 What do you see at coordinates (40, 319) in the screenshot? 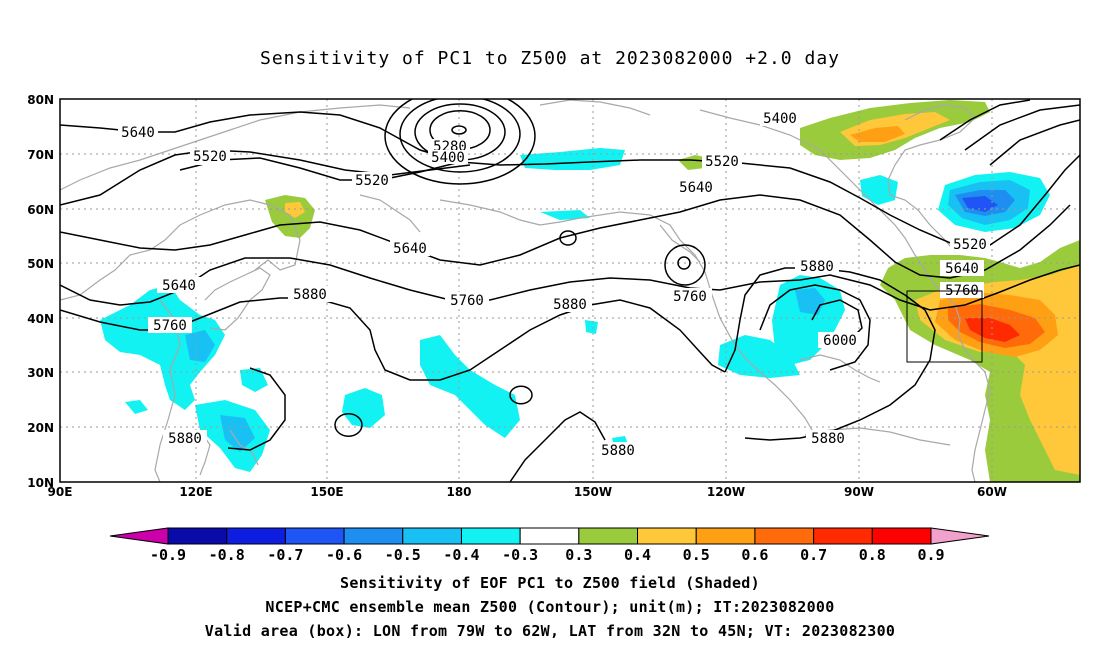
I see `y-tick-label: 40N` at bounding box center [40, 319].